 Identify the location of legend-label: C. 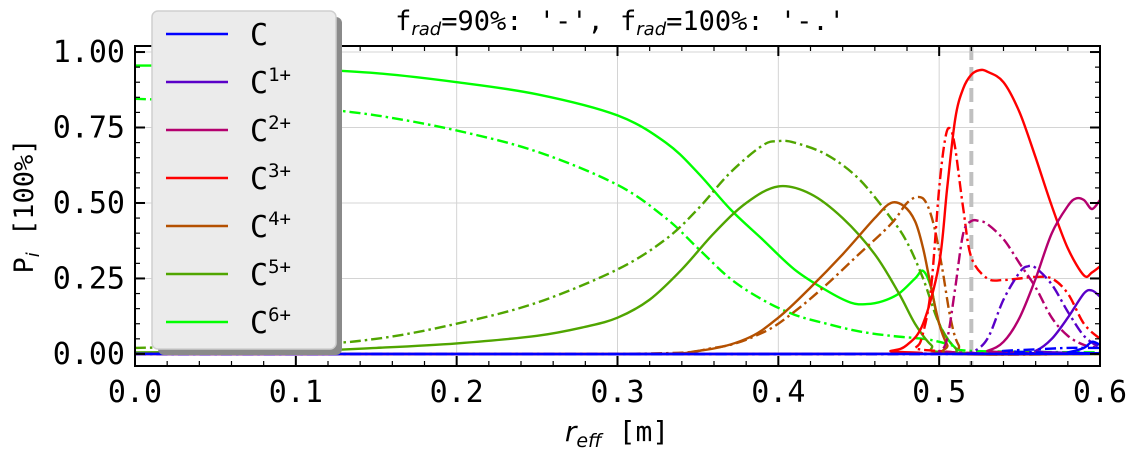
(259, 35).